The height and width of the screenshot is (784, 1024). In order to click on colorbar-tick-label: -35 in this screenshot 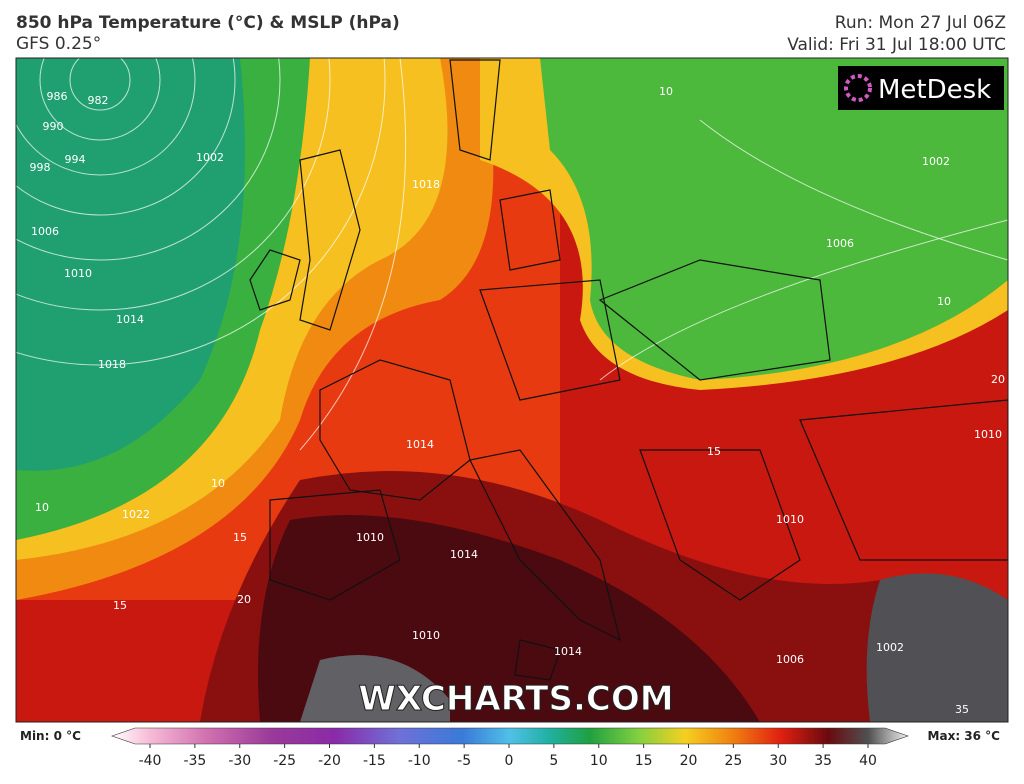, I will do `click(194, 761)`.